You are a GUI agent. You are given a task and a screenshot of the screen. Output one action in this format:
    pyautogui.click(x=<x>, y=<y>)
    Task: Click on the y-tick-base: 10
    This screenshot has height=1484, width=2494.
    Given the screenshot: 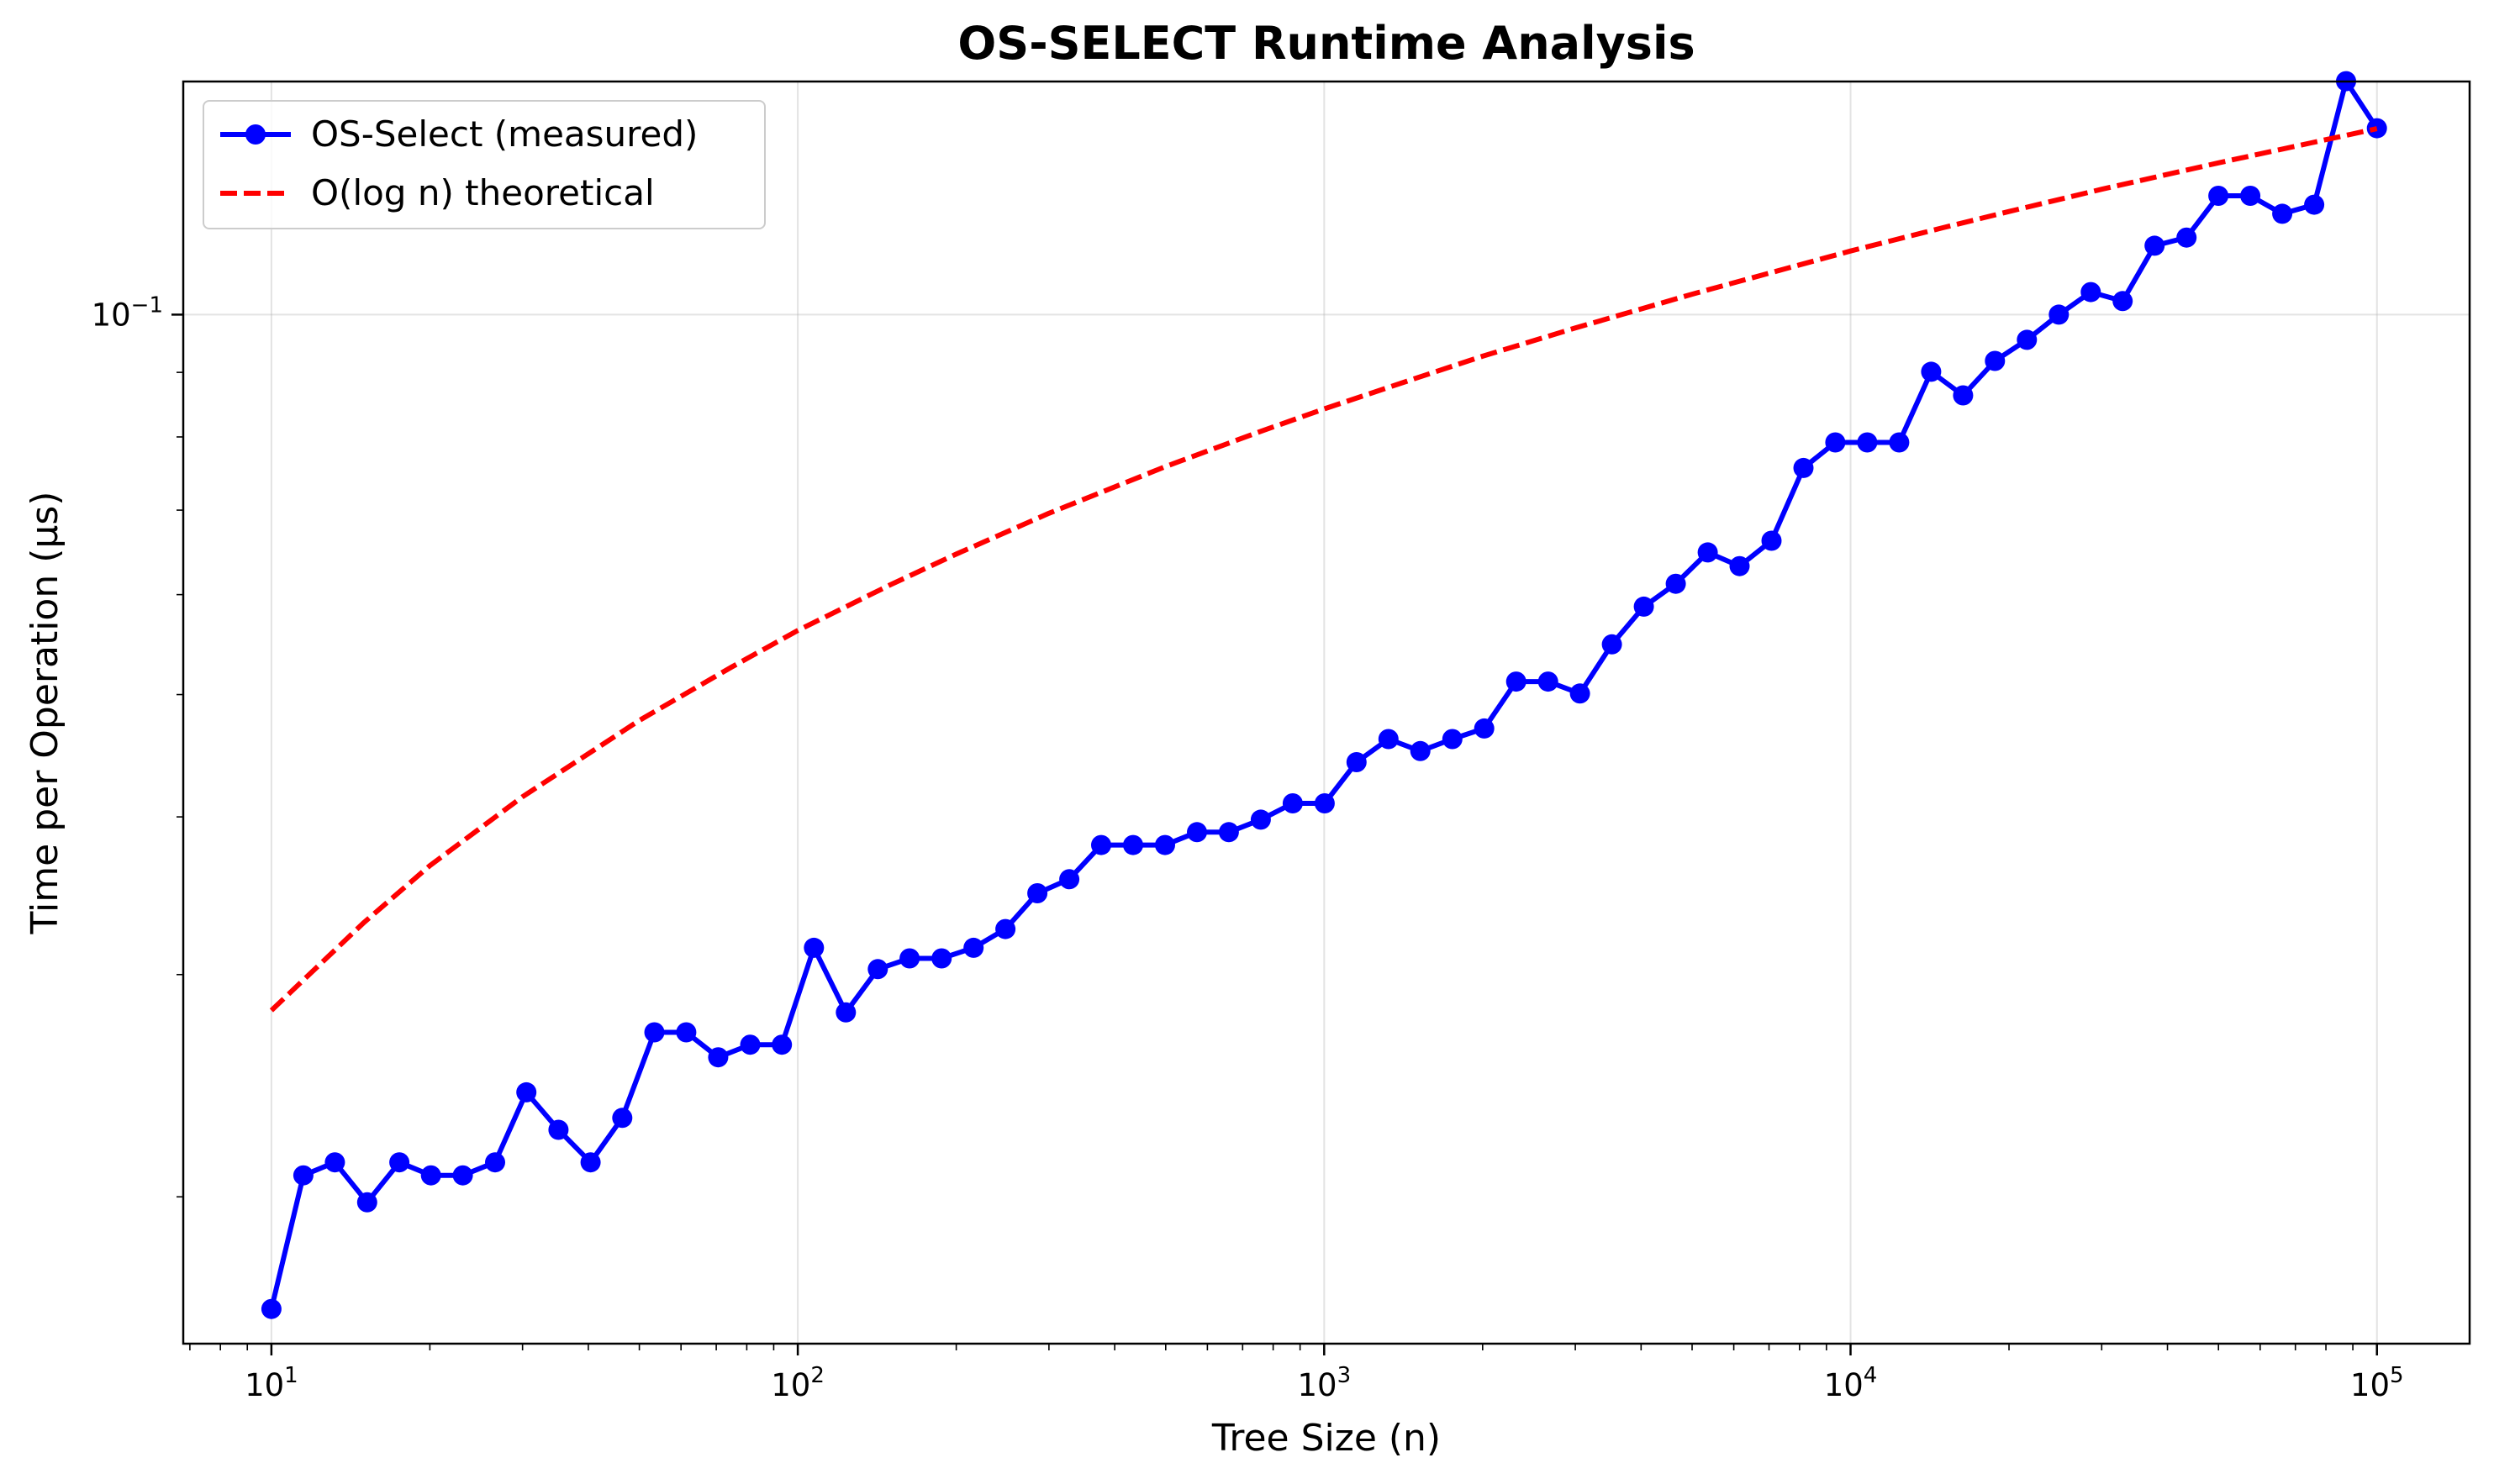 What is the action you would take?
    pyautogui.click(x=111, y=315)
    